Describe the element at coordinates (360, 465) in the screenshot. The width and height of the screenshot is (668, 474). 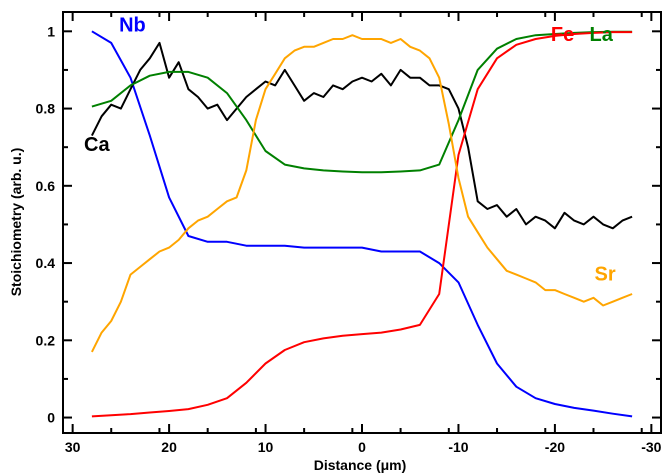
I see `x-axis-title: Distance (μm)` at that location.